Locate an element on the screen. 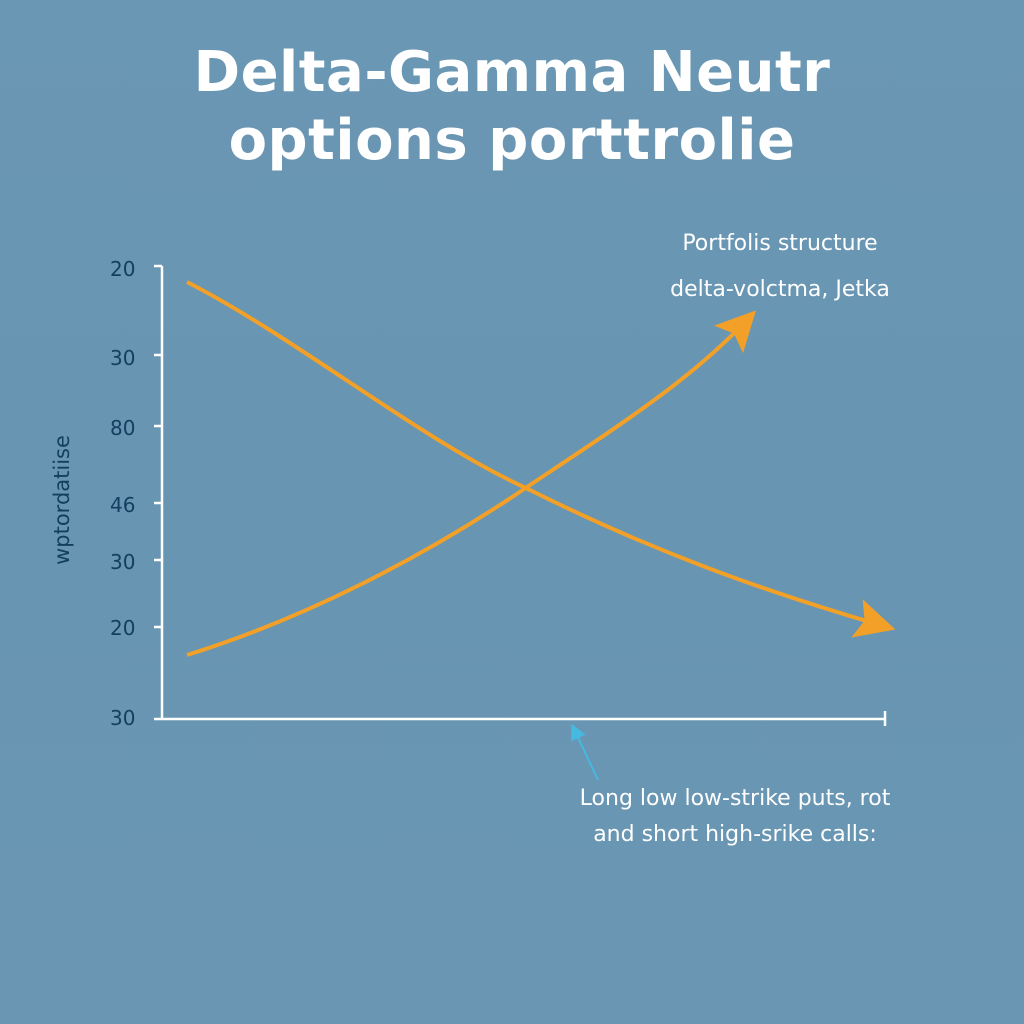 Image resolution: width=1024 pixels, height=1024 pixels. annotation-top-line2: delta-volctma, Jetka is located at coordinates (780, 289).